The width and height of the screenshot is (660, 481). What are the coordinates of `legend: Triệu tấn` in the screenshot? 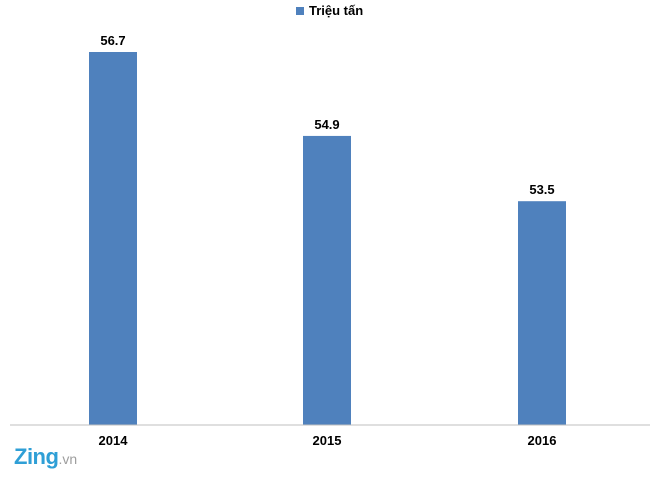 It's located at (329, 10).